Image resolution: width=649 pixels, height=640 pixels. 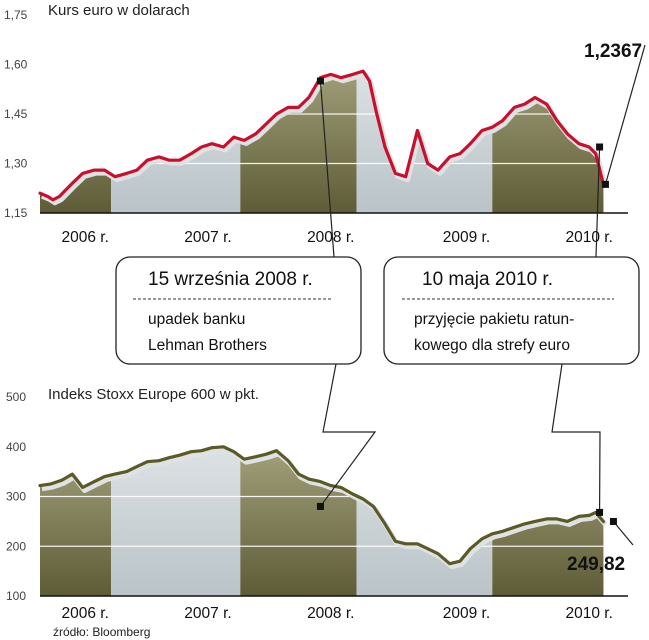 I want to click on stoxx-marker-lehman, so click(x=320, y=506).